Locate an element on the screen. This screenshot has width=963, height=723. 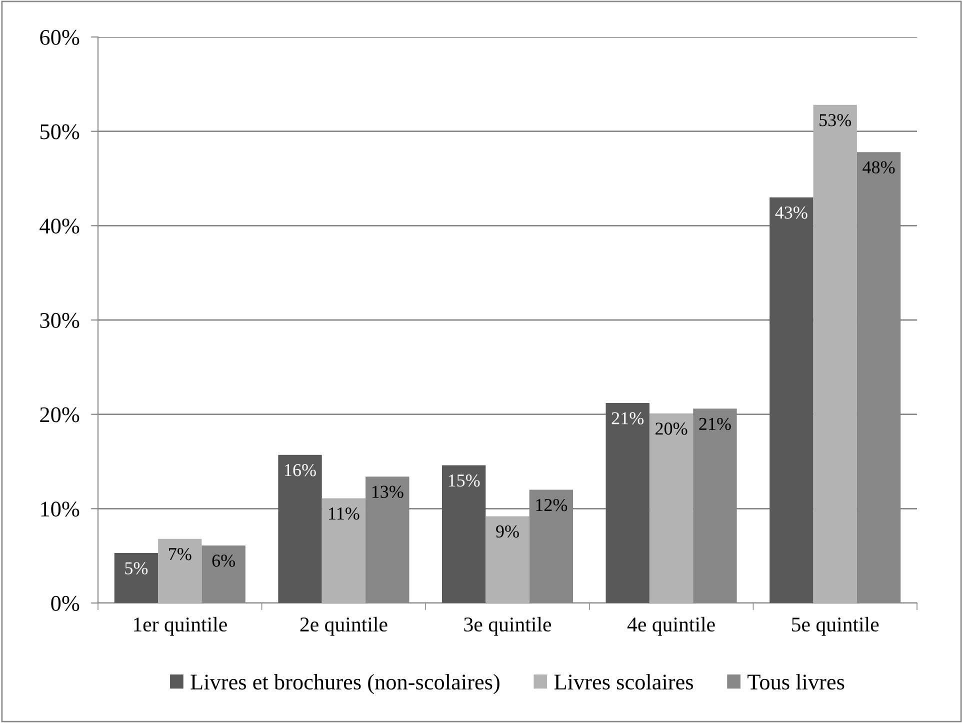
data-label: 7% is located at coordinates (180, 554).